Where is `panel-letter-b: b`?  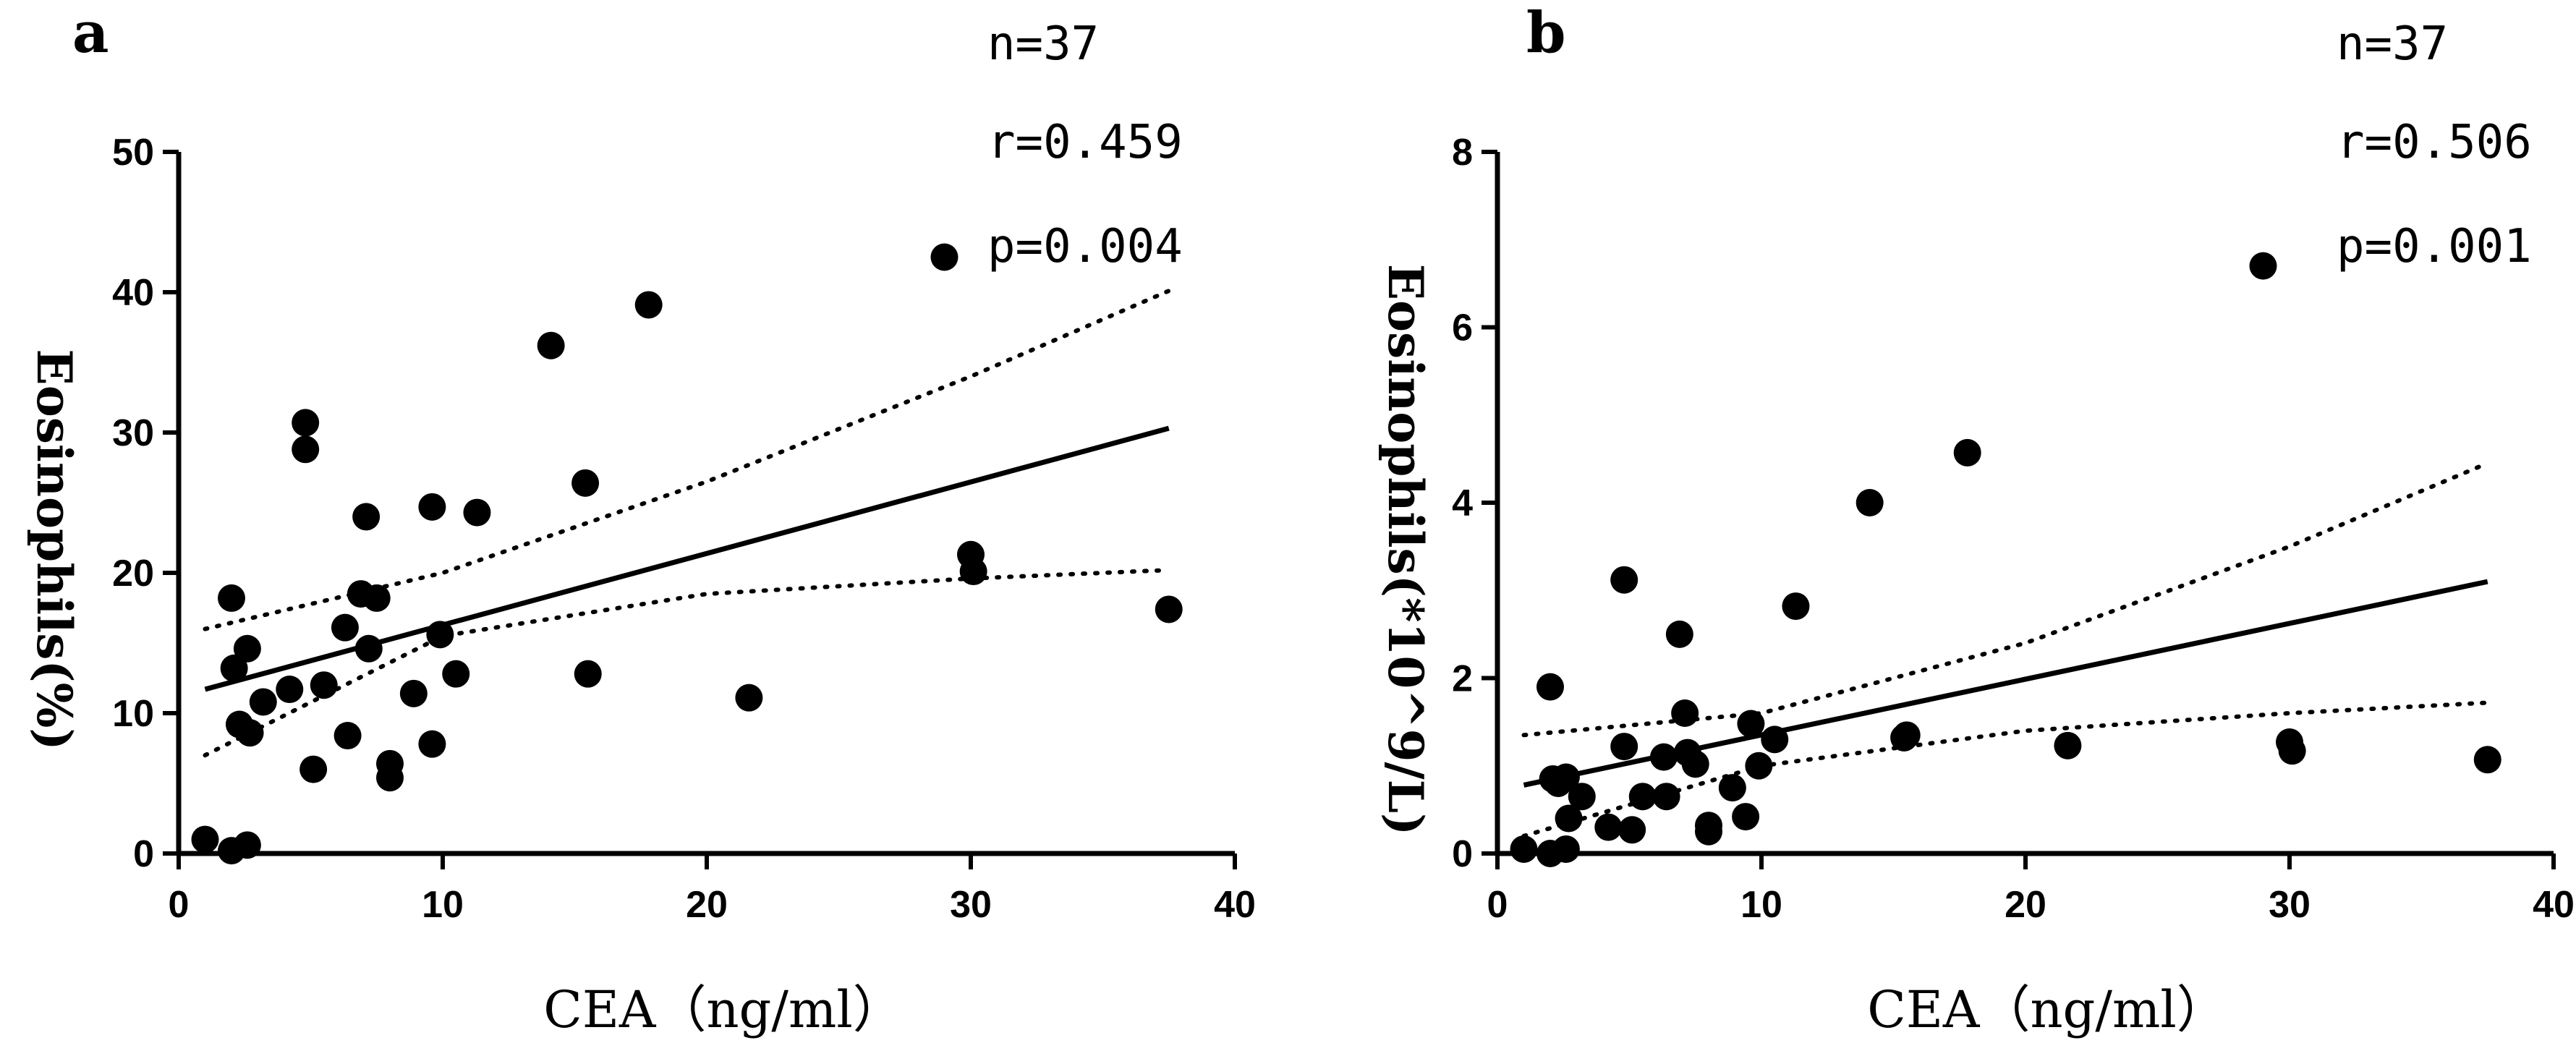 panel-letter-b: b is located at coordinates (1546, 33).